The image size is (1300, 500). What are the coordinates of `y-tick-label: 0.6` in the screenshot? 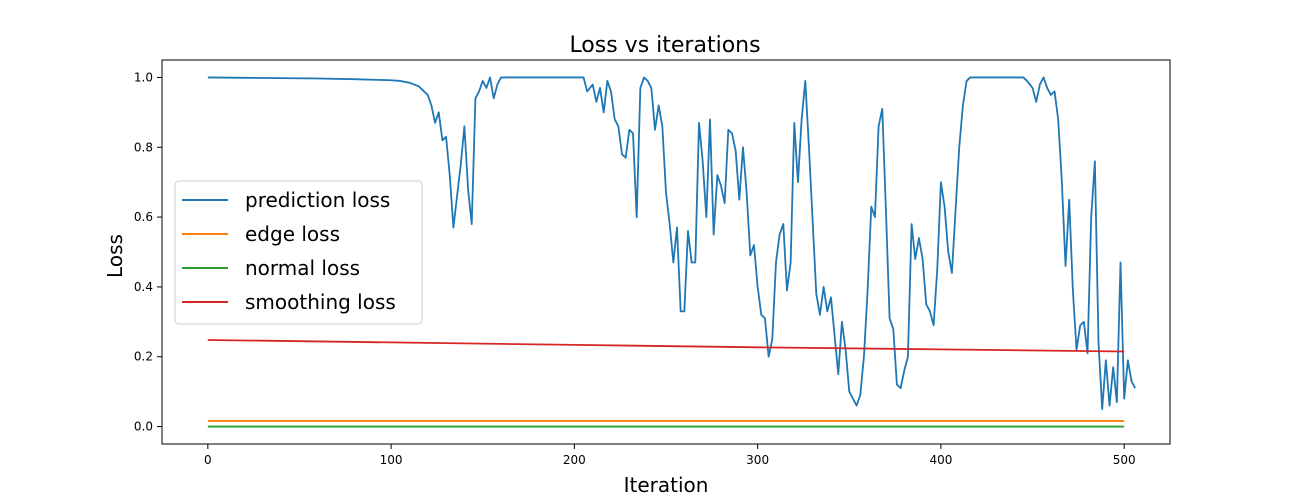 It's located at (143, 217).